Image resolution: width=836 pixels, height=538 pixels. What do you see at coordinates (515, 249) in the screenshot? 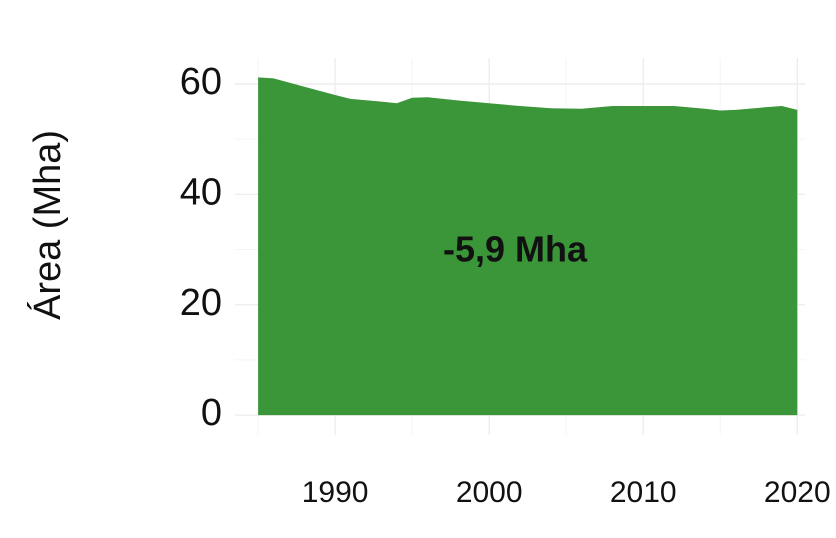
I see `annotation: -5,9 Mha` at bounding box center [515, 249].